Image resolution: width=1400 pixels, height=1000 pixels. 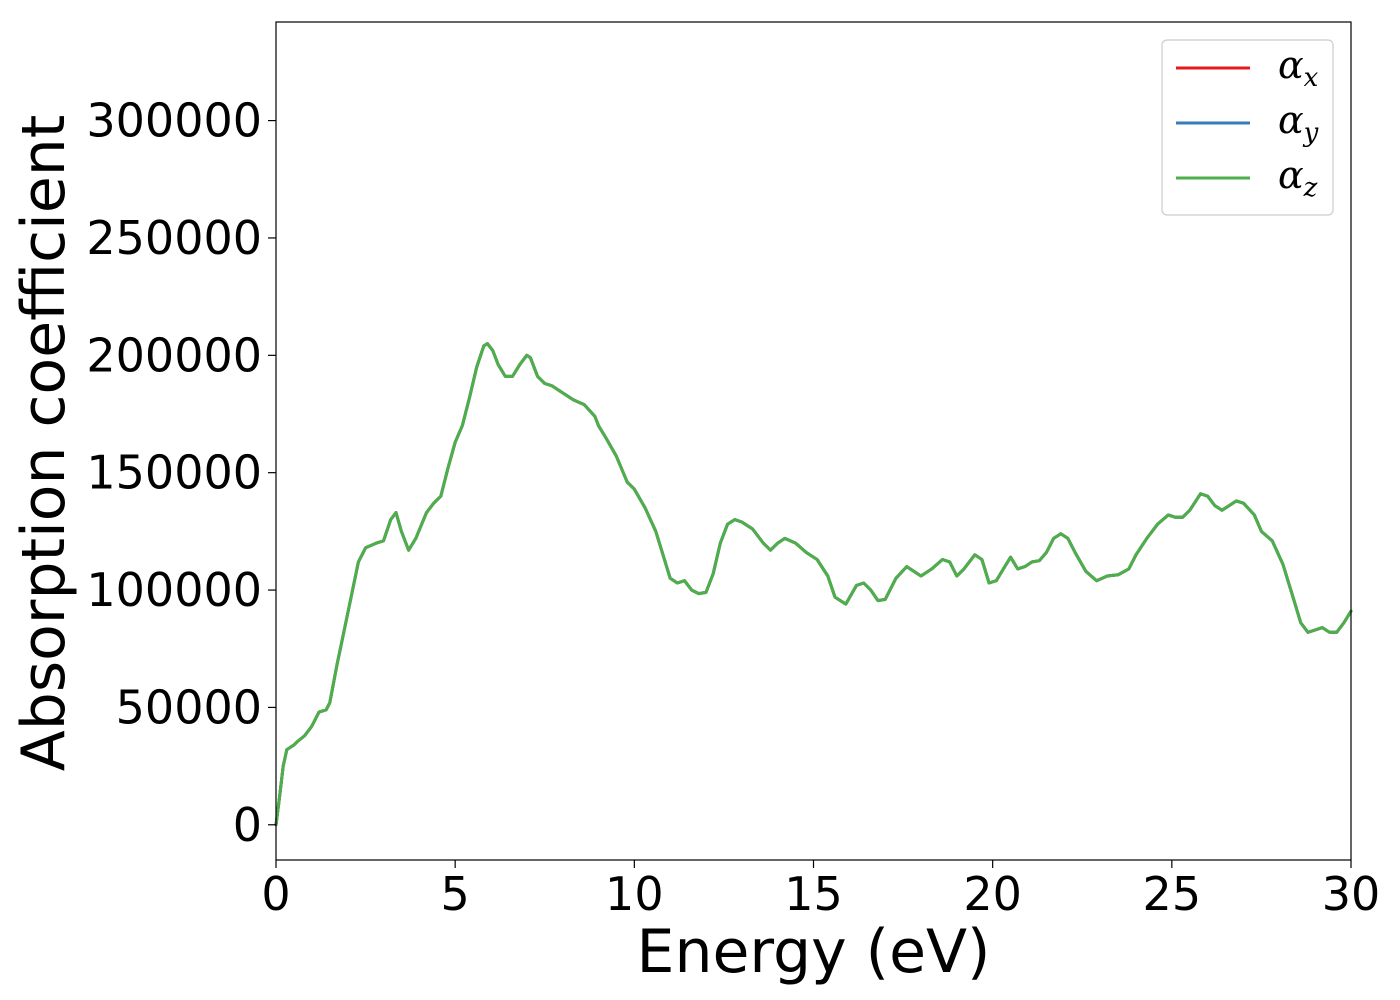 What do you see at coordinates (1310, 188) in the screenshot?
I see `legend-label-subscript: z` at bounding box center [1310, 188].